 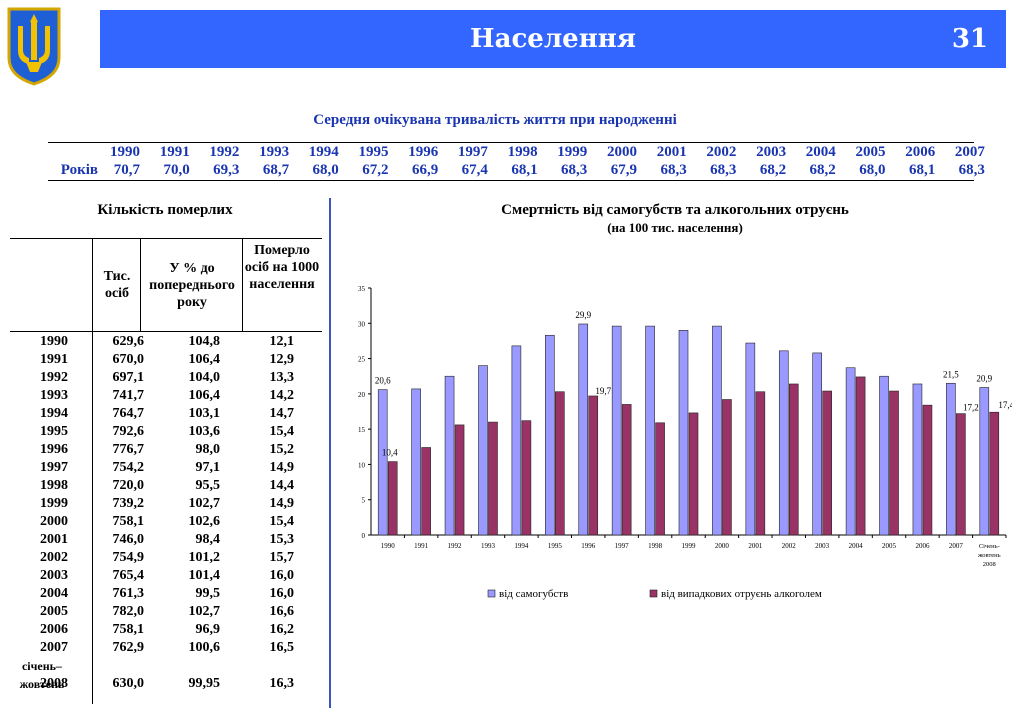 I want to click on x-tick-label: 2004, so click(x=856, y=546).